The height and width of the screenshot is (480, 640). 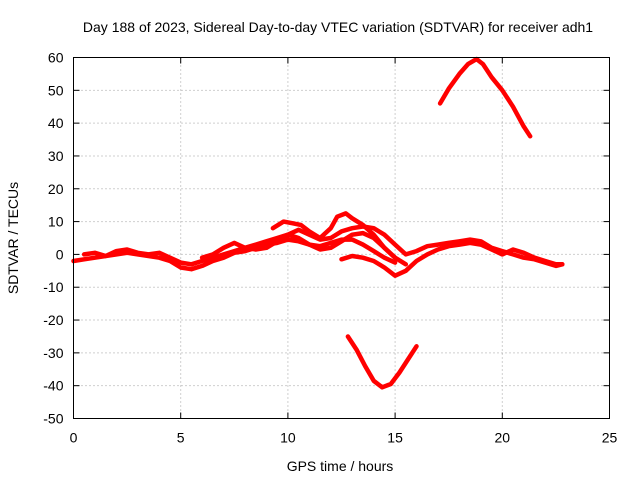 What do you see at coordinates (56, 156) in the screenshot?
I see `y-tick-label: 30` at bounding box center [56, 156].